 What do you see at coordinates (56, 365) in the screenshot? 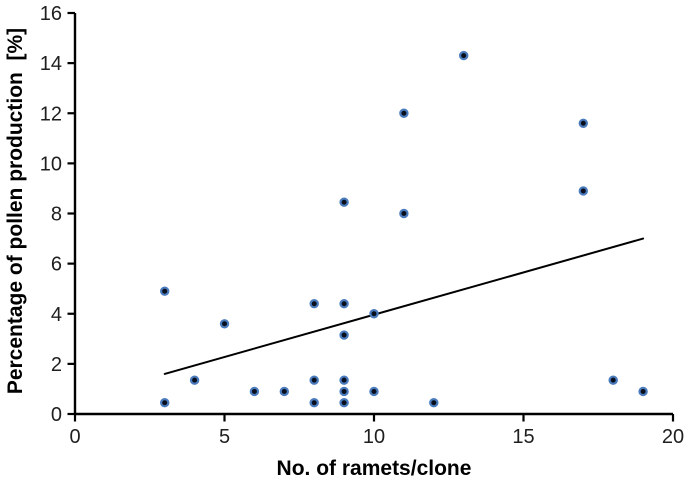
I see `y-tick-label: 2` at bounding box center [56, 365].